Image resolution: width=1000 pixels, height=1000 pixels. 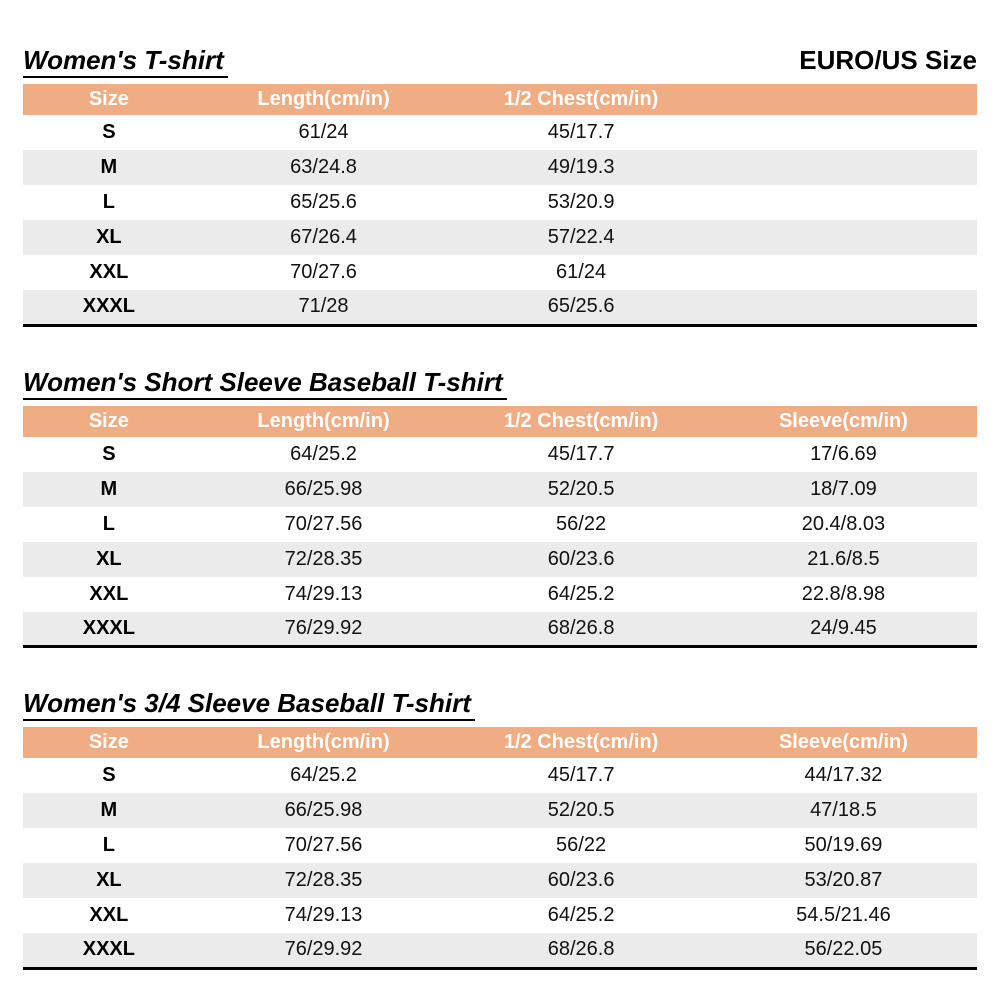 What do you see at coordinates (125, 61) in the screenshot?
I see `section-title: Women's T-shirt` at bounding box center [125, 61].